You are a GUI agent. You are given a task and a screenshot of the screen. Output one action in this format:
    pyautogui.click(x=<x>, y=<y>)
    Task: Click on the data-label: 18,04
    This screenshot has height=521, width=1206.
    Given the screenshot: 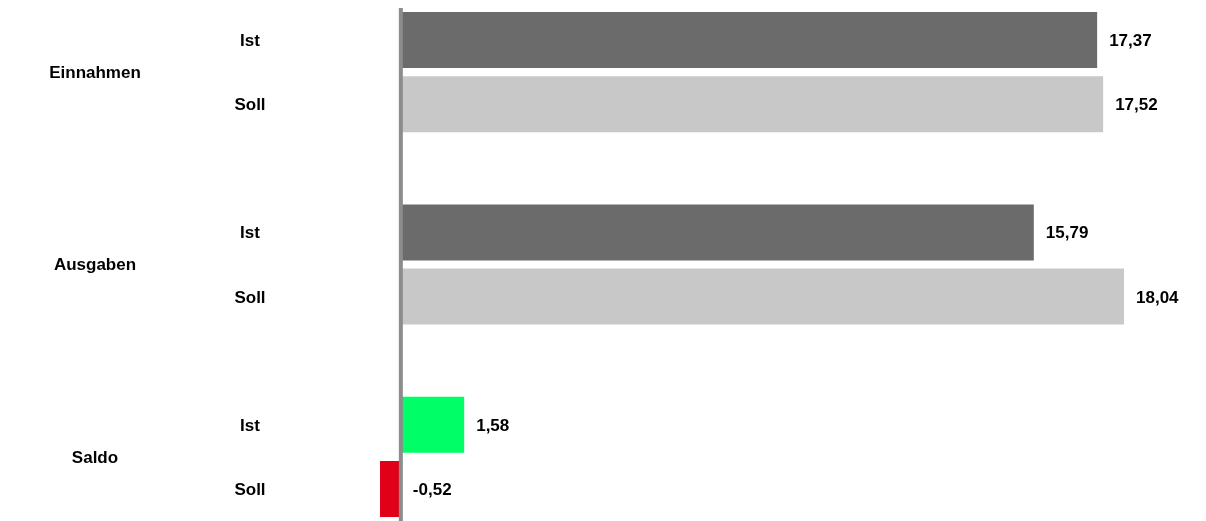 What is the action you would take?
    pyautogui.click(x=1158, y=297)
    